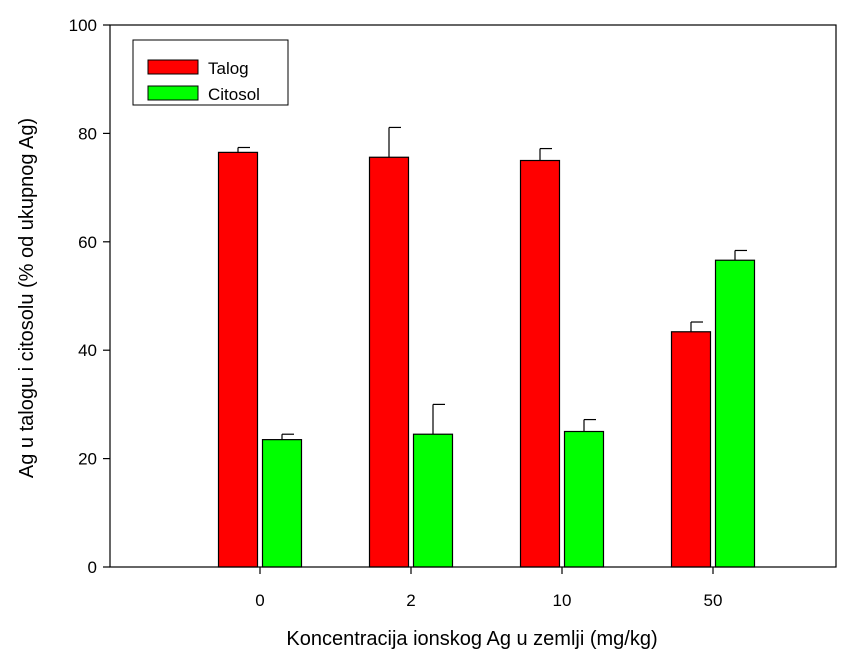  Describe the element at coordinates (713, 600) in the screenshot. I see `x-tick-label: 50` at that location.